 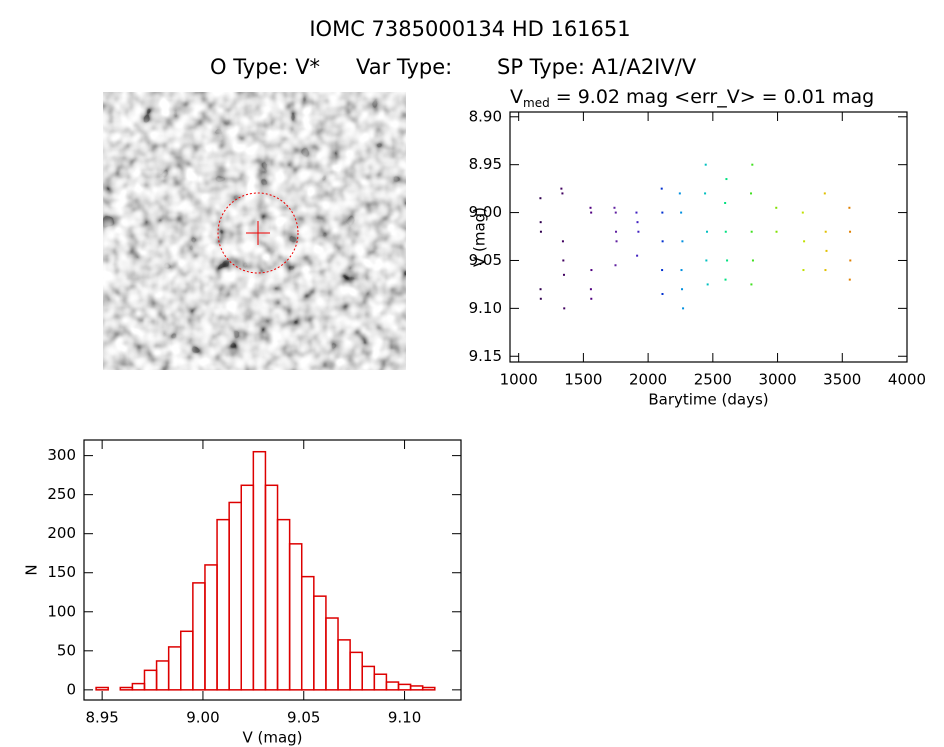 I want to click on y-axis-label: N, so click(x=32, y=569).